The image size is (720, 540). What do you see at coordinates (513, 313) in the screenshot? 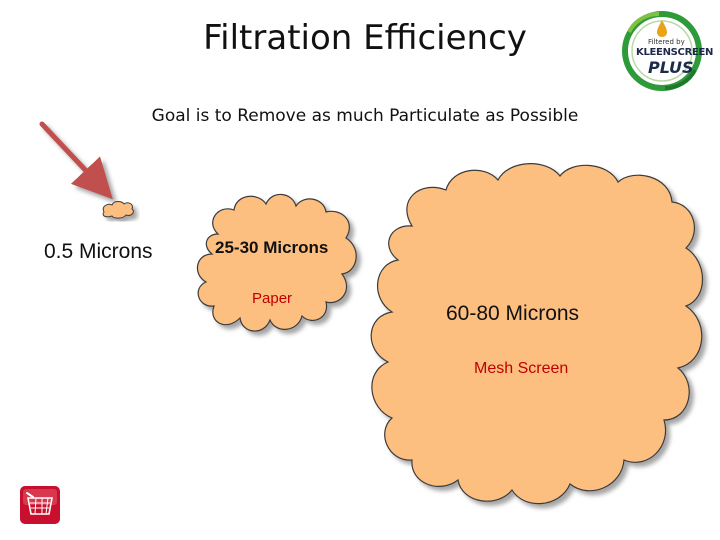
I see `large-particle-label: 60-80 Microns` at bounding box center [513, 313].